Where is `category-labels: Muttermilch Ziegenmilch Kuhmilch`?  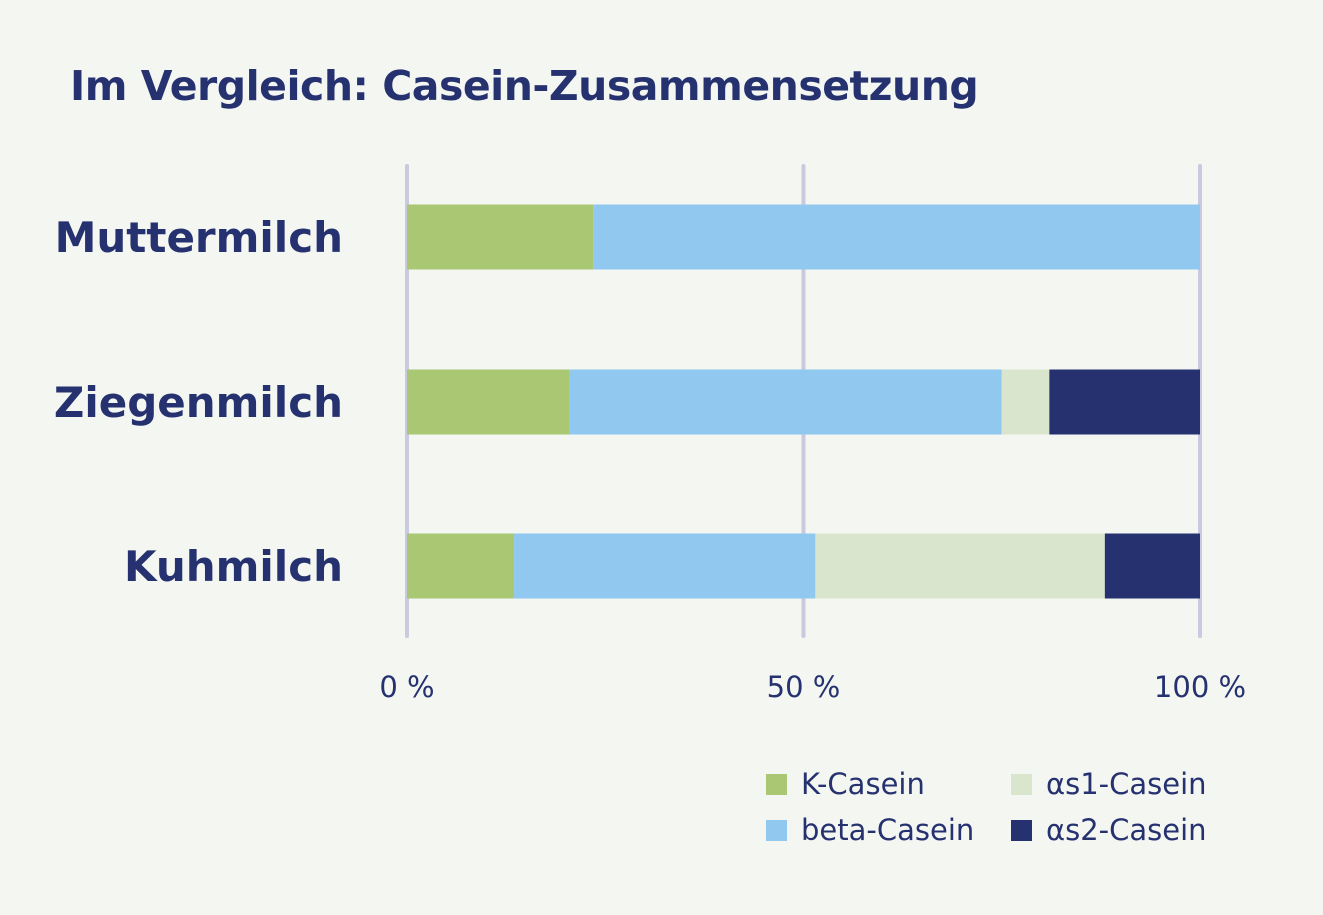
category-labels: Muttermilch Ziegenmilch Kuhmilch is located at coordinates (198, 402).